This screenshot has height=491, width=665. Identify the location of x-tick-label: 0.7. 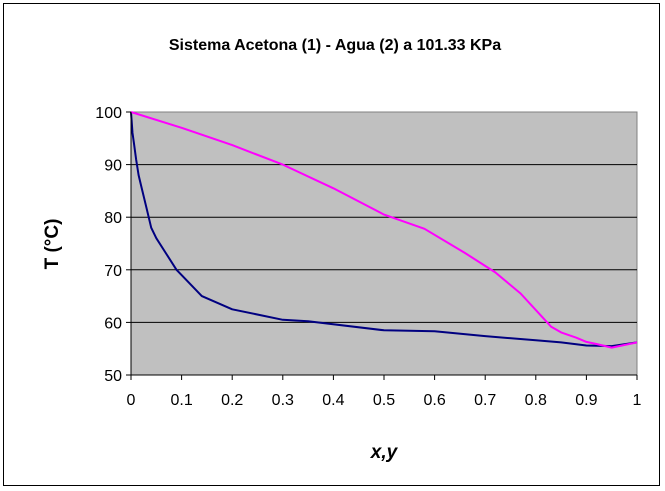
(485, 400).